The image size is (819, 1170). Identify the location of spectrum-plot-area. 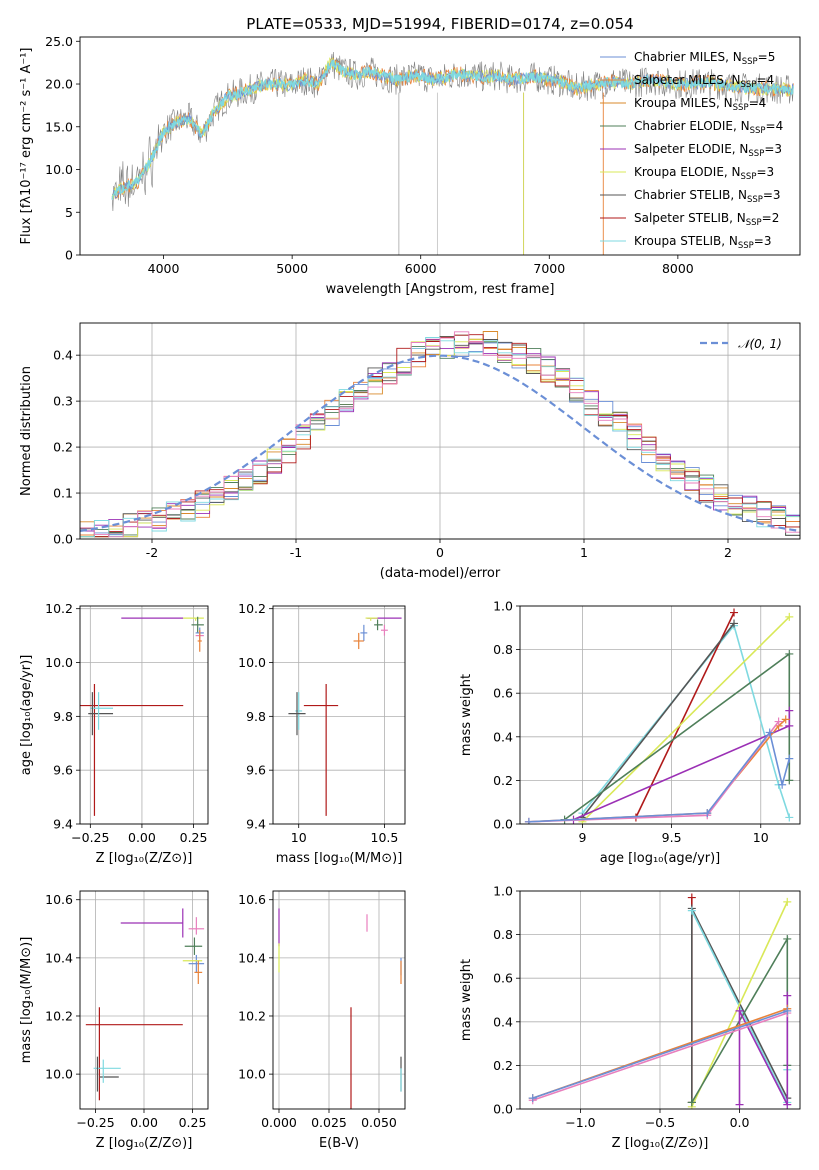
(452, 153).